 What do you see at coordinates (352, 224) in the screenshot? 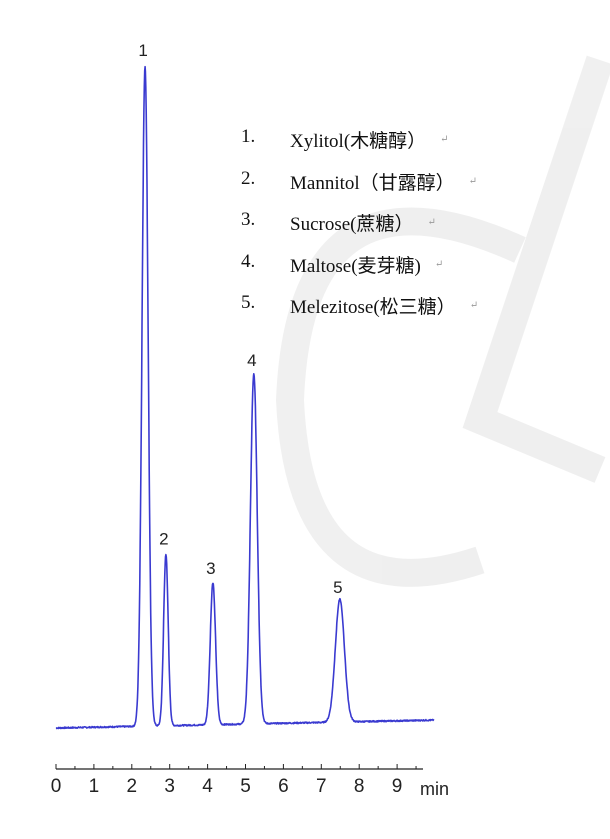
I see `legend-entry-text: Sucrose(蔗糖）` at bounding box center [352, 224].